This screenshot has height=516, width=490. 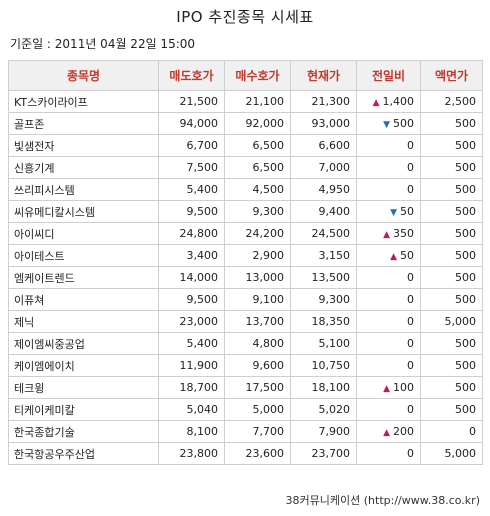 I want to click on ask-price-cell: 21,500, so click(x=191, y=101).